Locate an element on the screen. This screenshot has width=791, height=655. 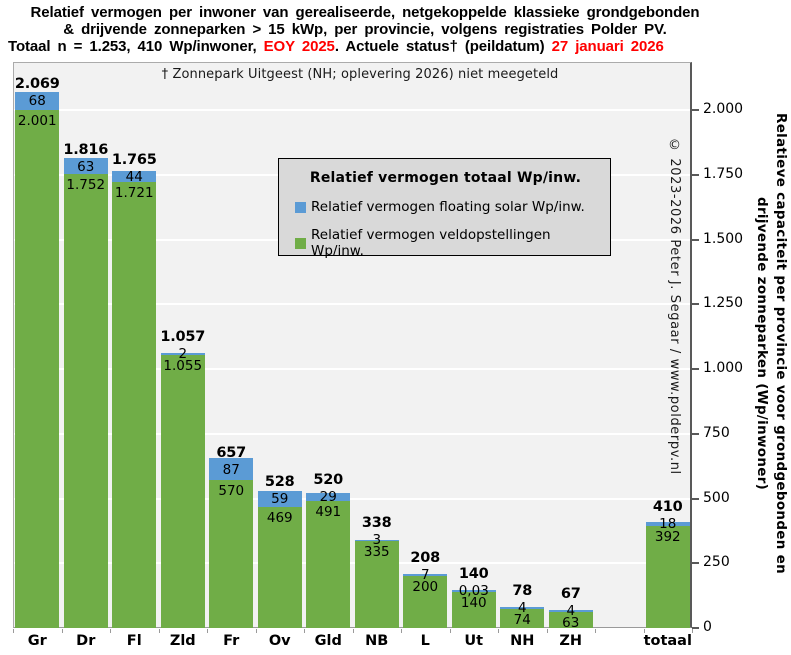
y-tick-mark-1.750 is located at coordinates (695, 174).